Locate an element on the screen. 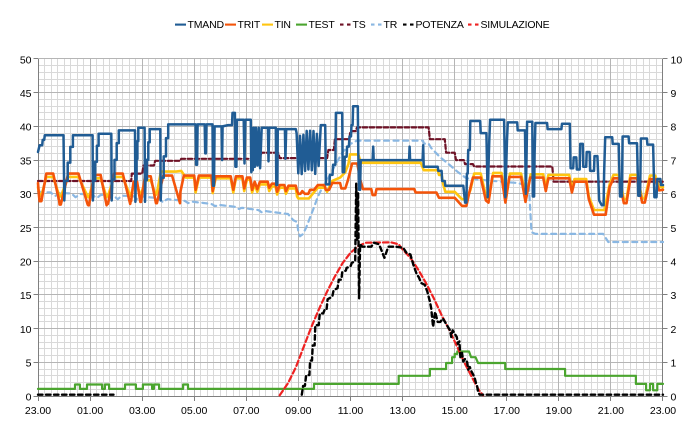  svg-text: 09.00 is located at coordinates (298, 411).